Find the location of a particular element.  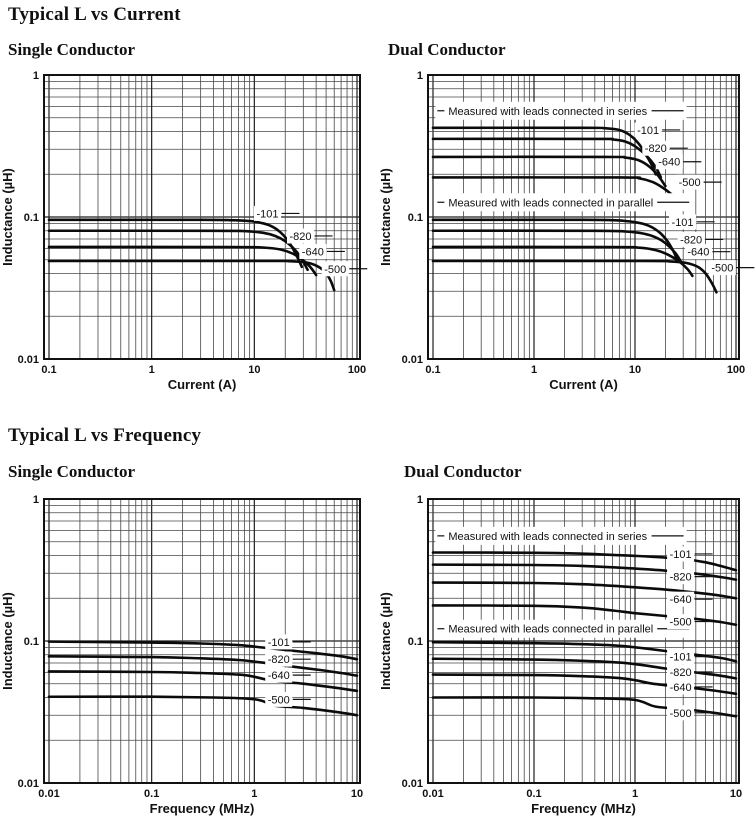

grid is located at coordinates (202, 217).